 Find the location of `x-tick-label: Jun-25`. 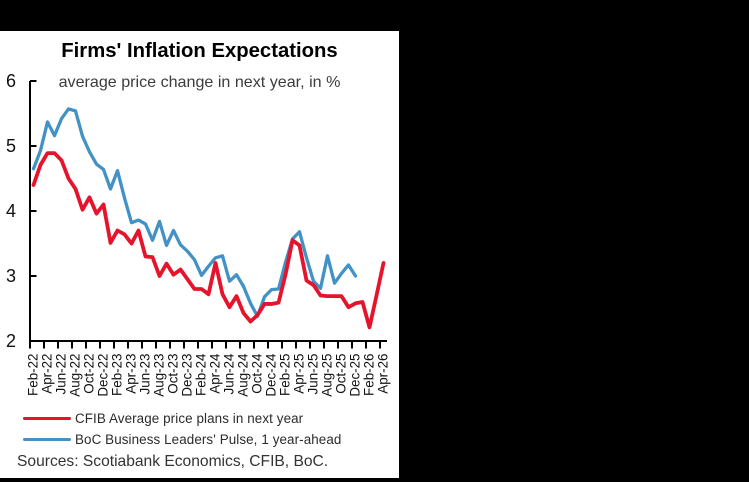

x-tick-label: Jun-25 is located at coordinates (313, 374).